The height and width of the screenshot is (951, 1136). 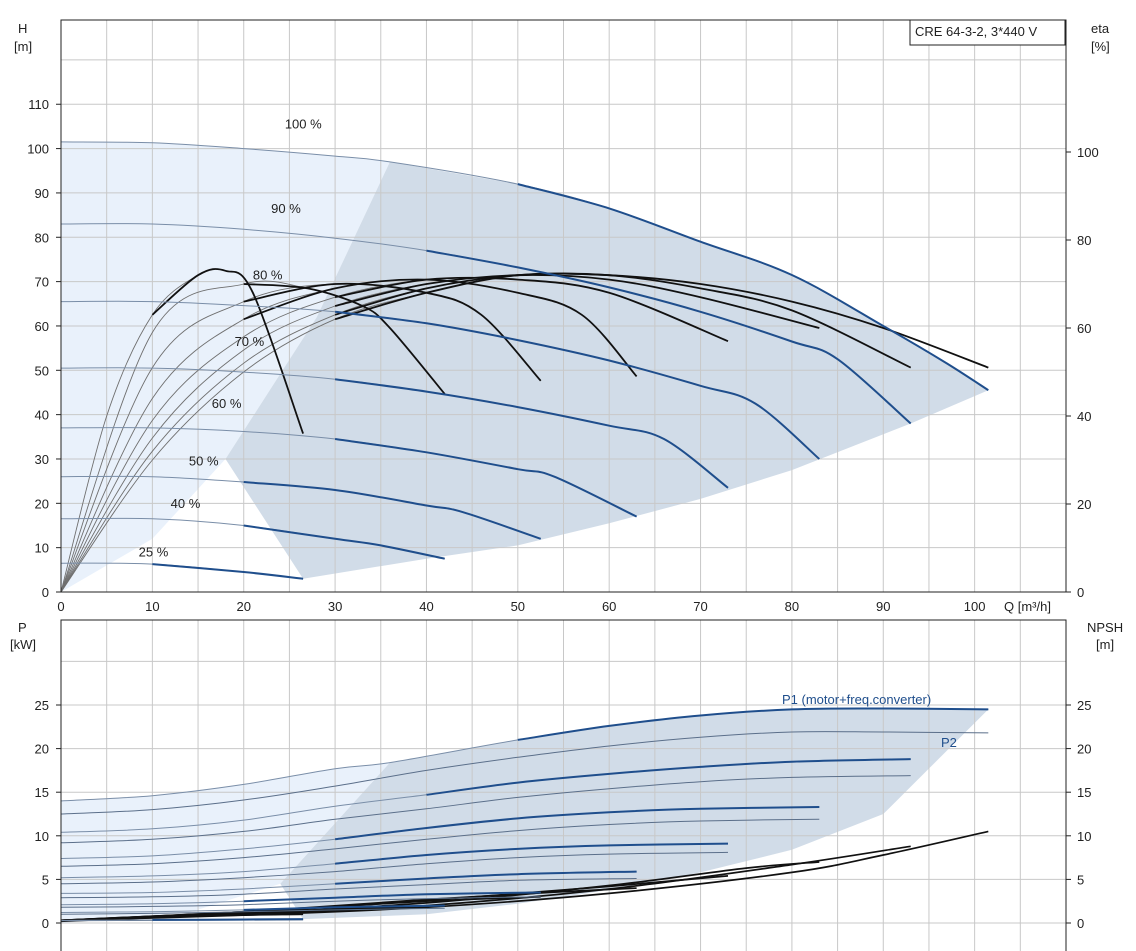 What do you see at coordinates (949, 742) in the screenshot?
I see `p2-label: P2` at bounding box center [949, 742].